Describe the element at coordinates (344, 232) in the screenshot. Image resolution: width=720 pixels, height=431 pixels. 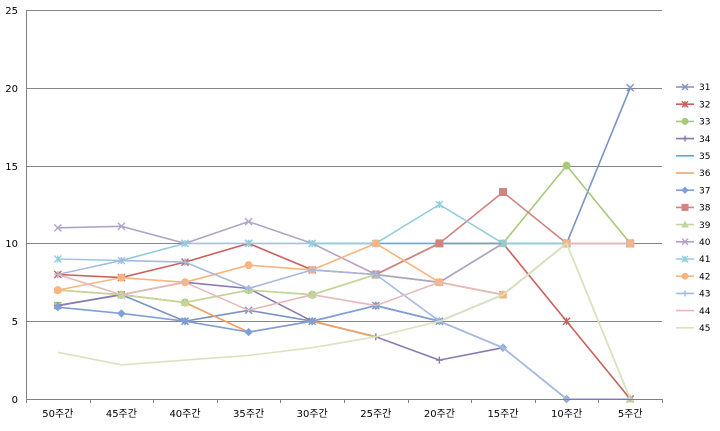
I see `series-line` at that location.